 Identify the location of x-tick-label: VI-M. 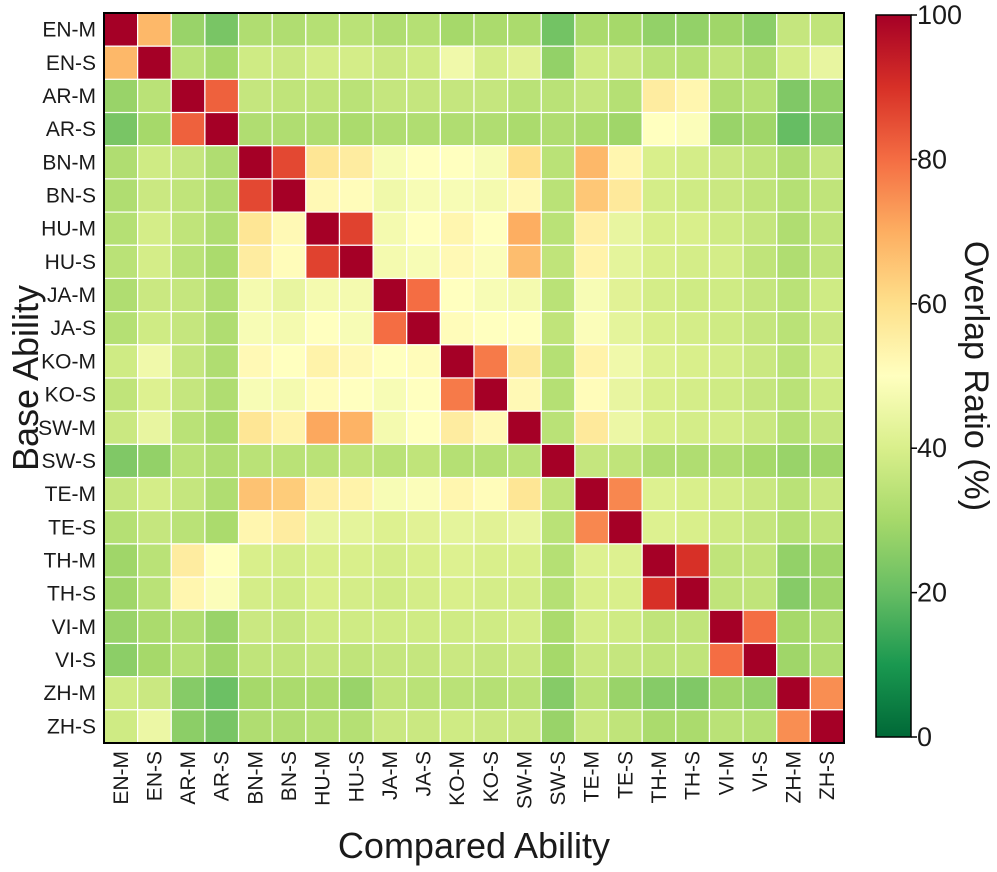
(726, 773).